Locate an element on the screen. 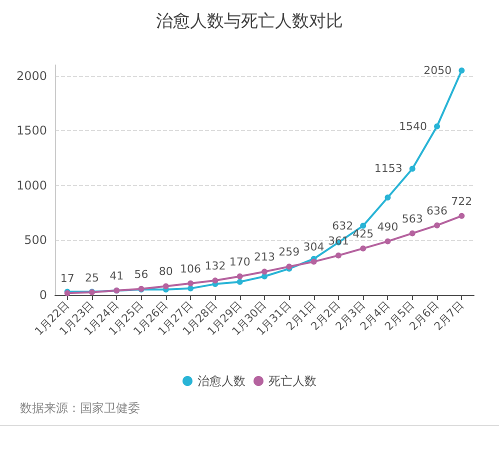 The width and height of the screenshot is (499, 457). data-label: 259 is located at coordinates (289, 252).